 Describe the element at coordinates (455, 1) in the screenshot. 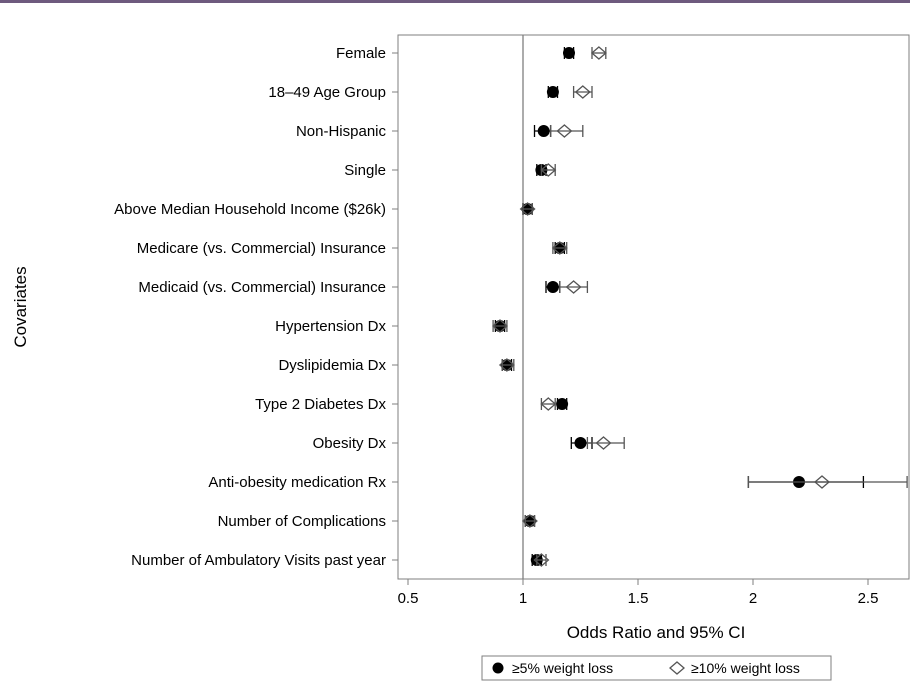

I see `top-border` at that location.